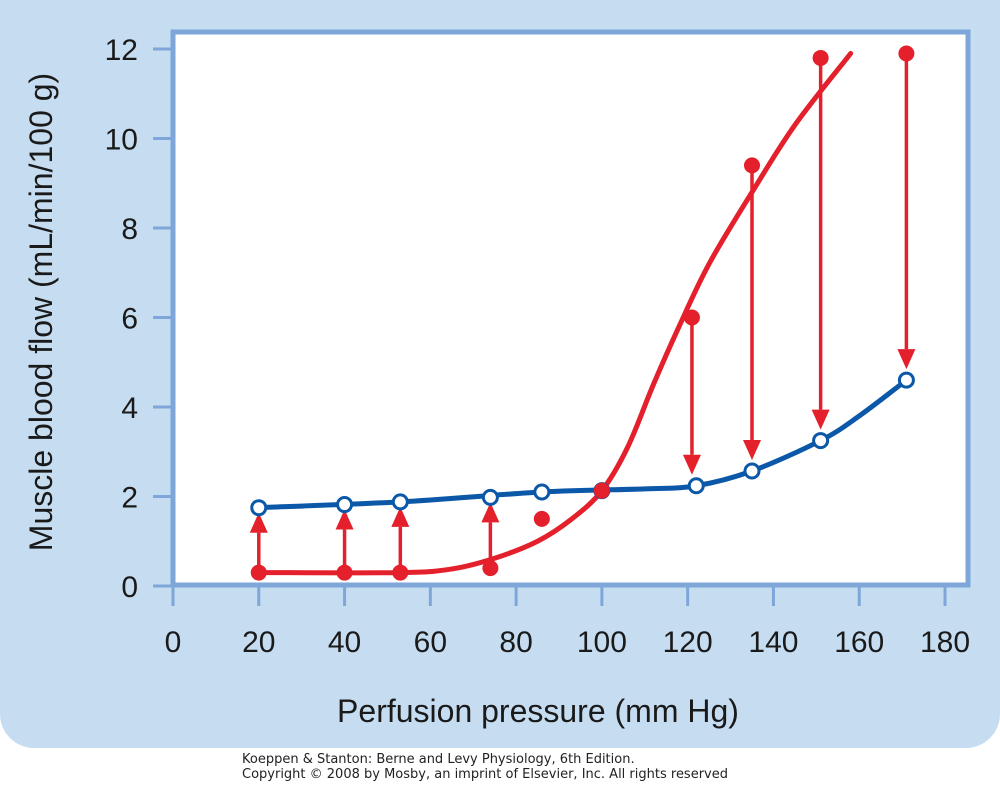  I want to click on x-tick-label: 180, so click(945, 642).